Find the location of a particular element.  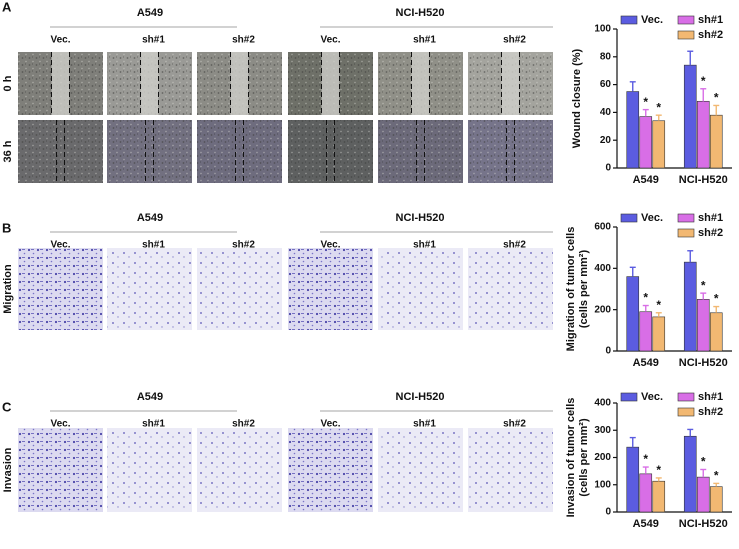

y-axis-title: Invasion of tumor cells is located at coordinates (571, 458).